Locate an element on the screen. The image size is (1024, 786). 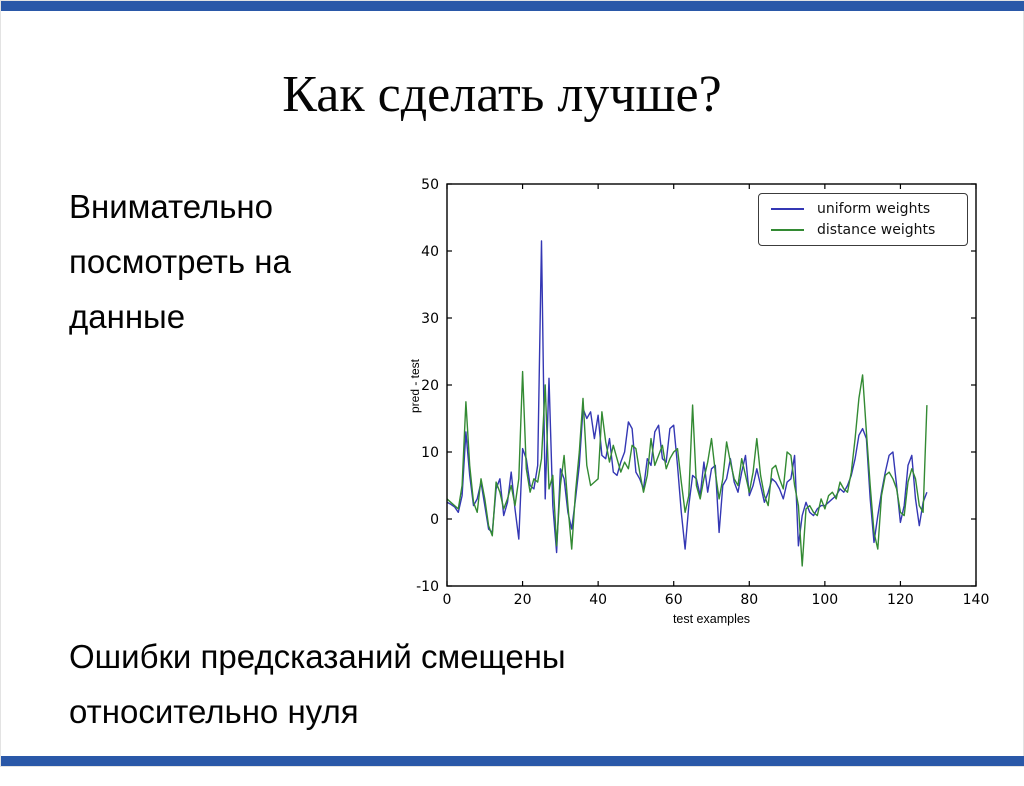
top-accent-bar is located at coordinates (512, 6).